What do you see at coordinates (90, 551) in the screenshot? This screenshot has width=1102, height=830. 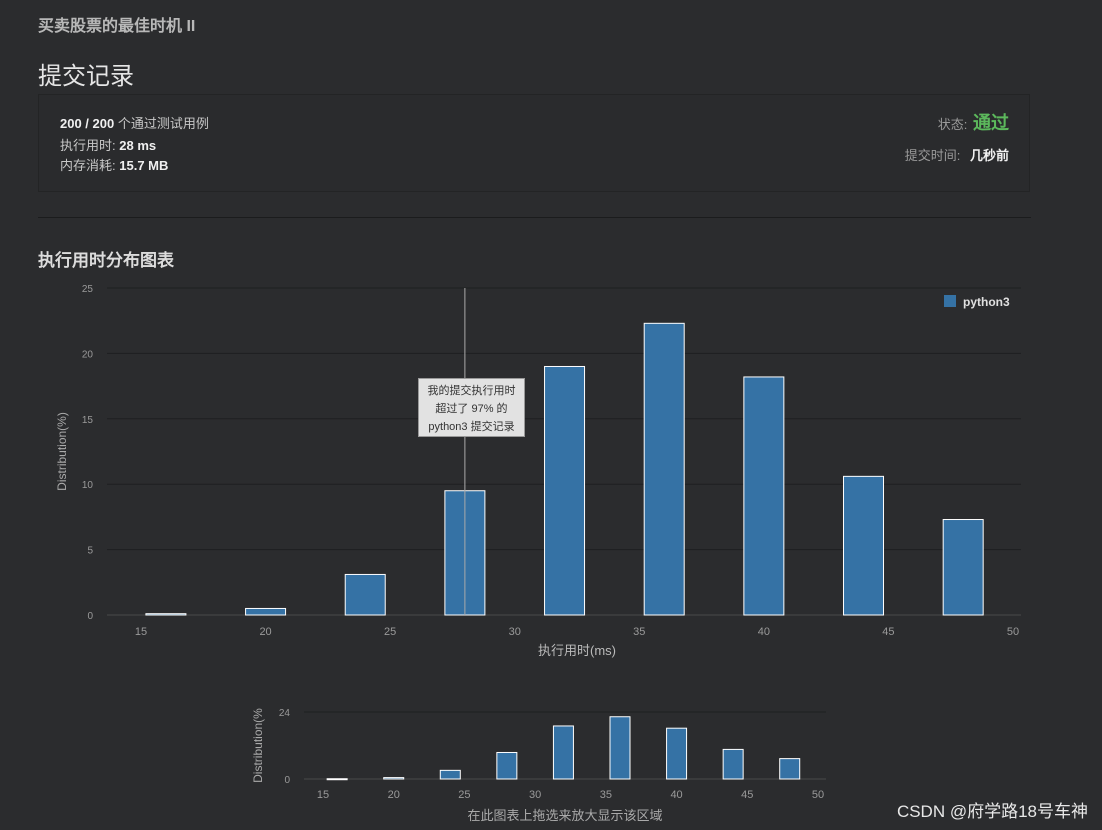 I see `main-y-tick-label: 5` at bounding box center [90, 551].